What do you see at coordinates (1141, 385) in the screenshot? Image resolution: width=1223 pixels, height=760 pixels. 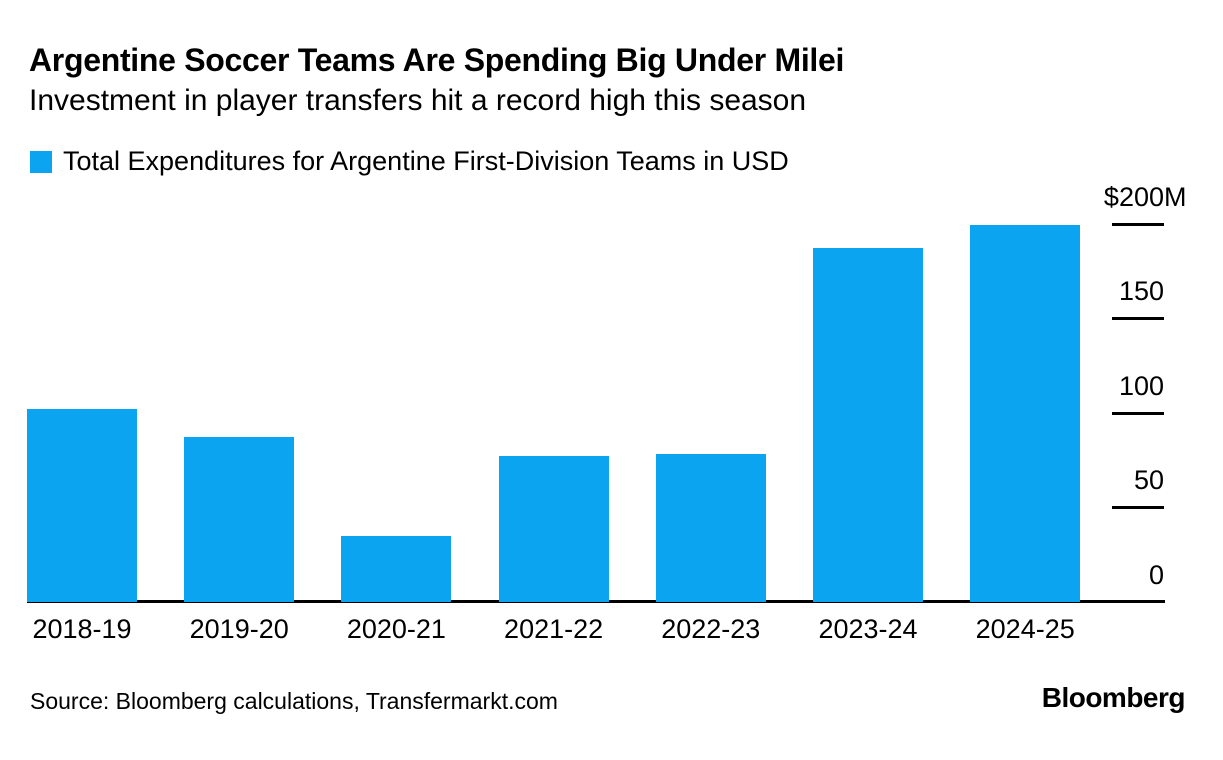 I see `y-axis-label-100: 100` at bounding box center [1141, 385].